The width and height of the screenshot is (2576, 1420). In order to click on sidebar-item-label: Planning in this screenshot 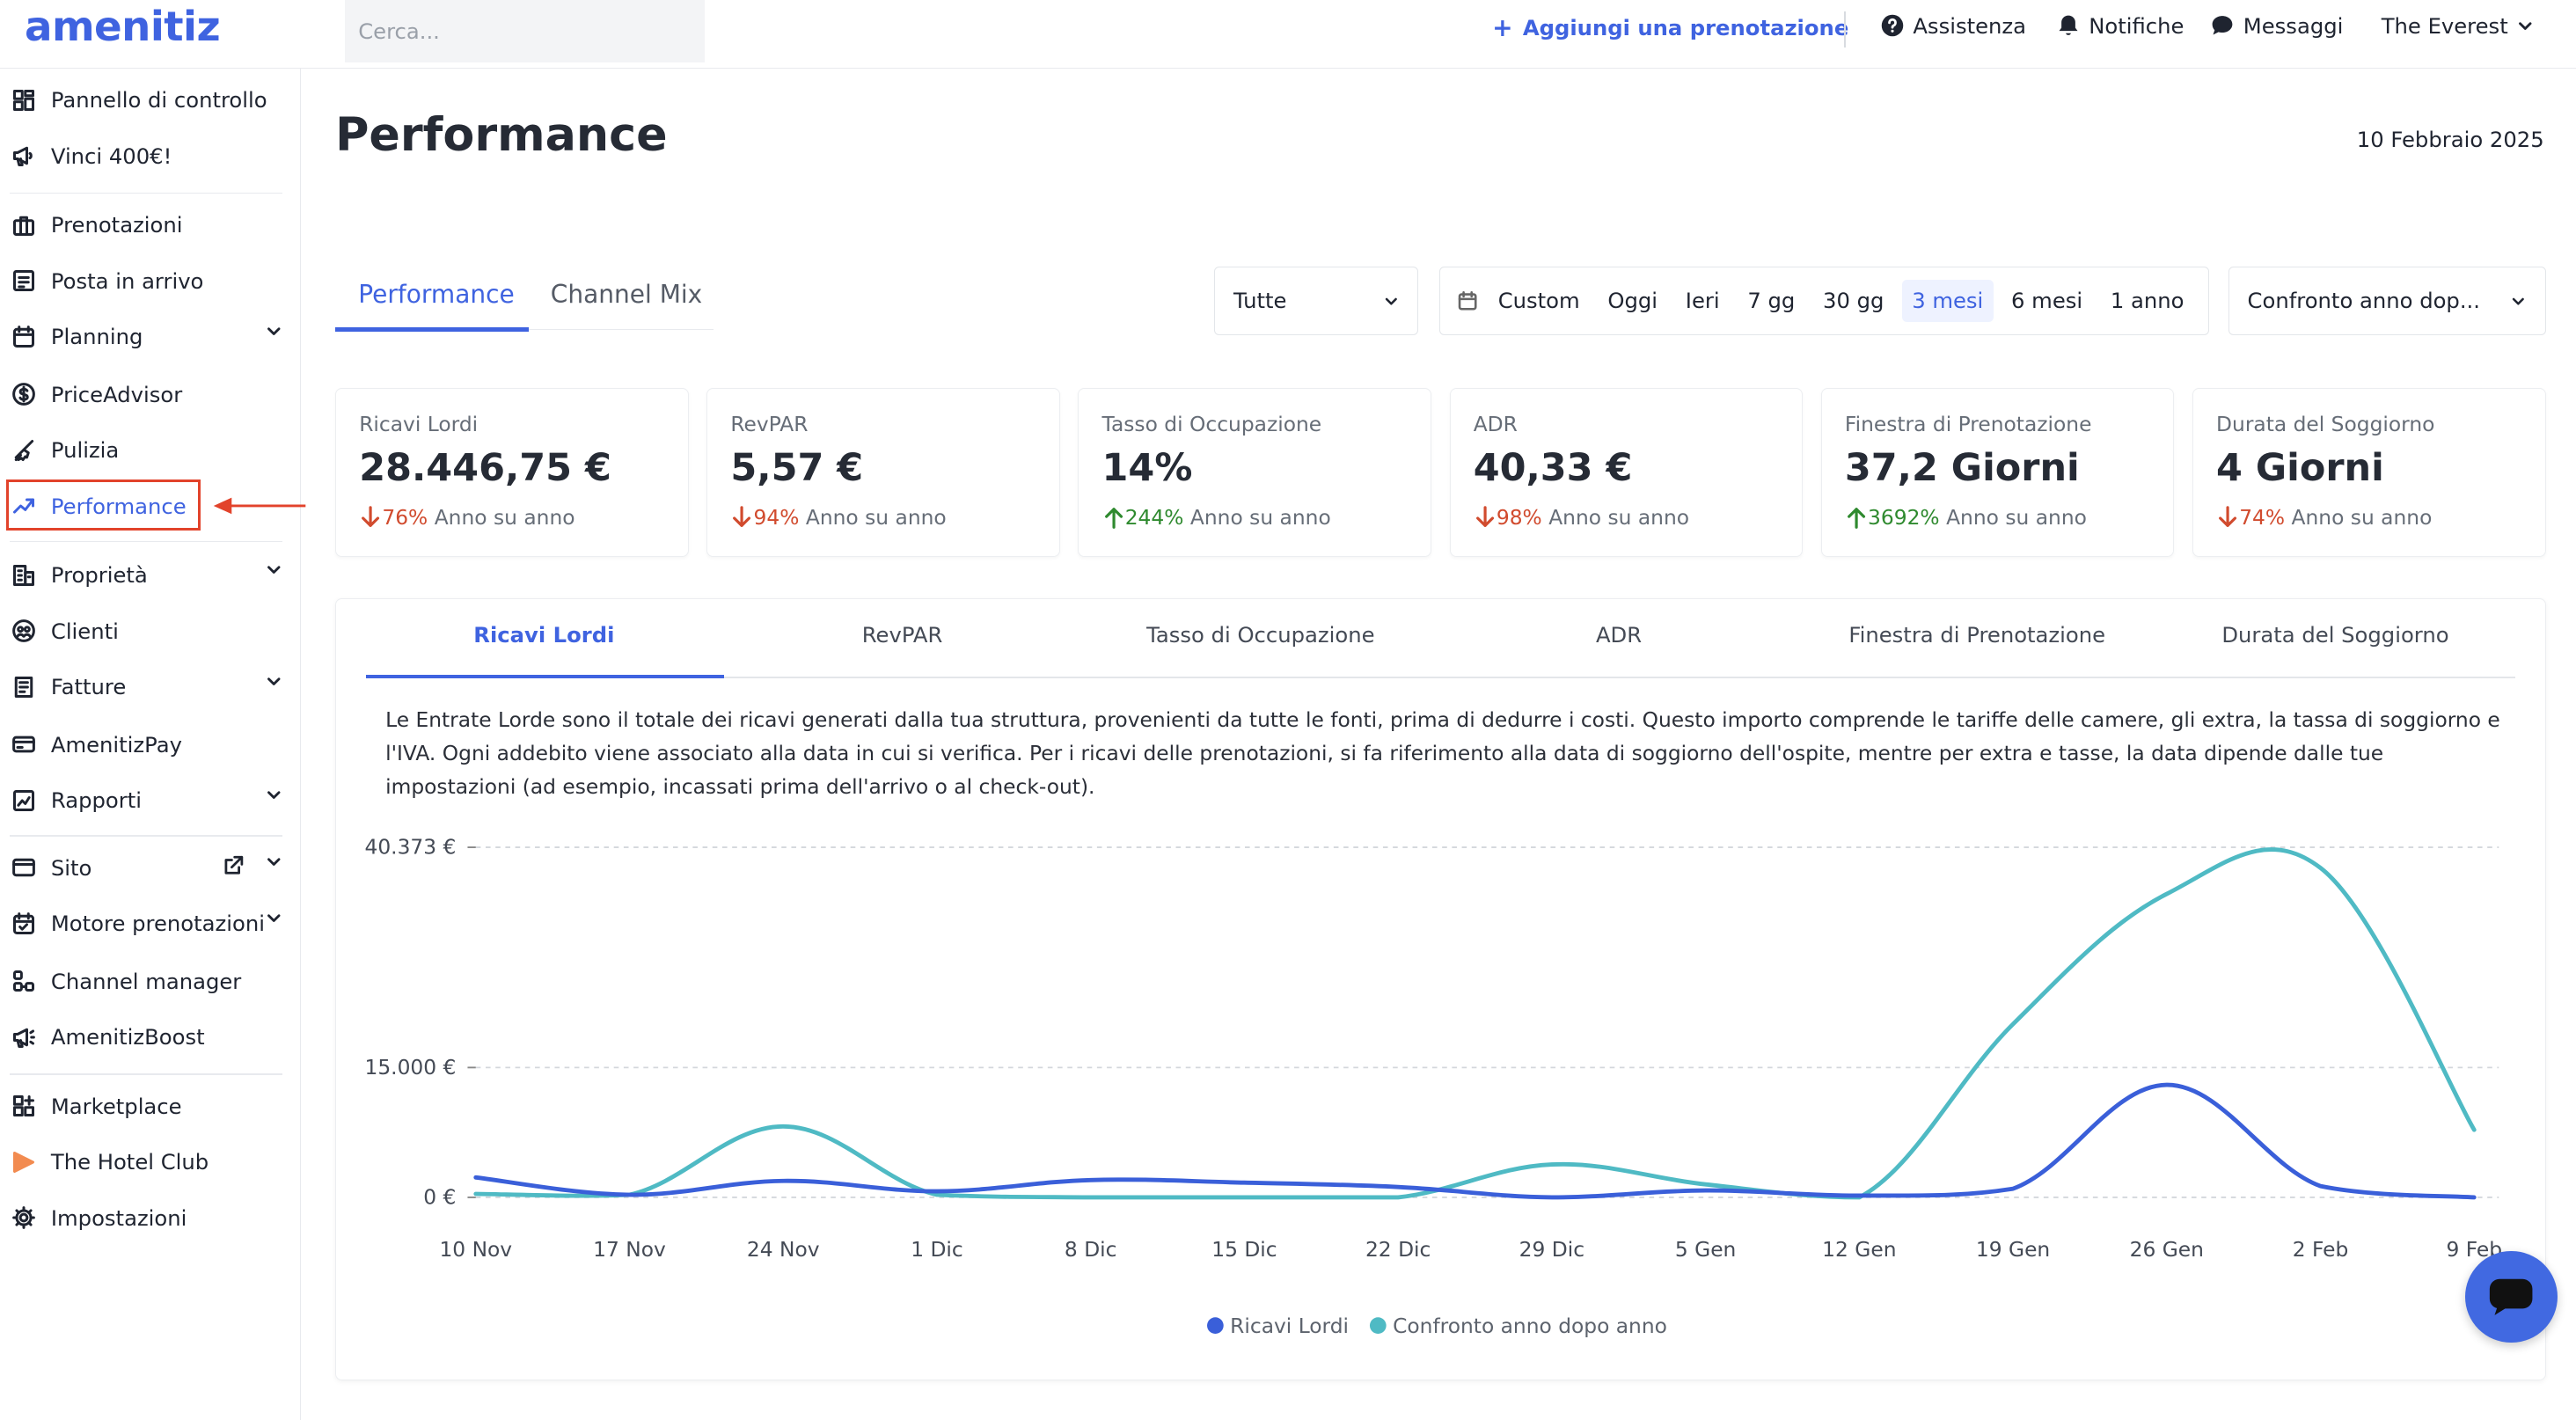, I will do `click(96, 337)`.